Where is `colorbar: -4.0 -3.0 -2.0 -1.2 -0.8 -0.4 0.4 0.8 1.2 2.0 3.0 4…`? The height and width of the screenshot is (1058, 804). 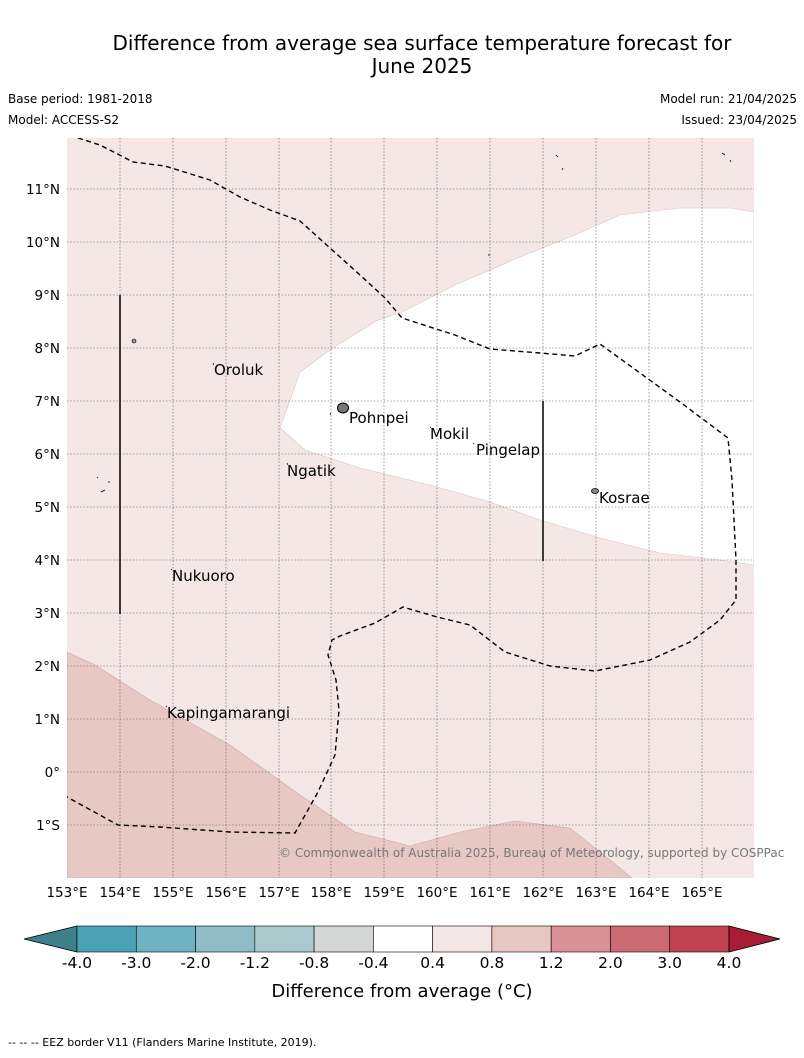
colorbar: -4.0 -3.0 -2.0 -1.2 -0.8 -0.4 0.4 0.8 1.2 2.0 3.0 4… is located at coordinates (402, 963).